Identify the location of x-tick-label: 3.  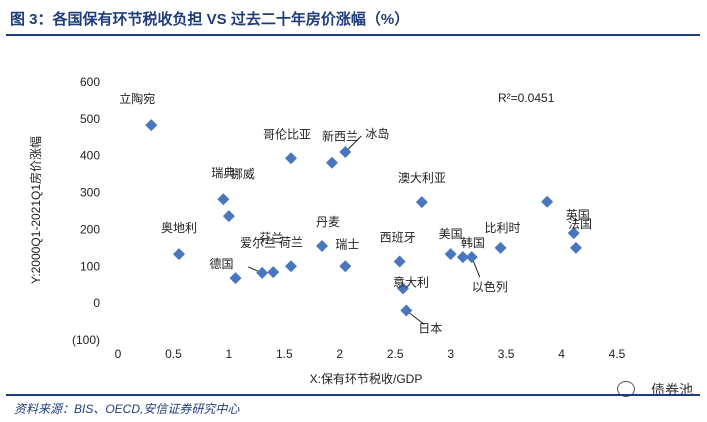
(450, 354).